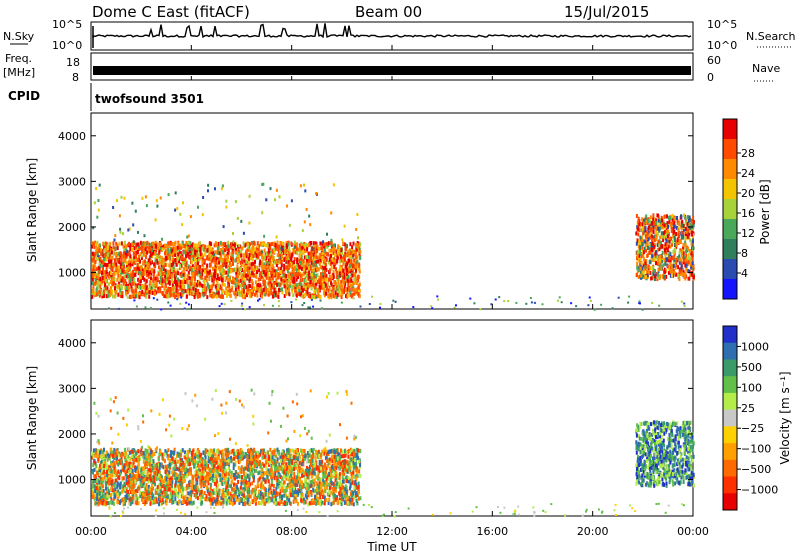  Describe the element at coordinates (73, 62) in the screenshot. I see `freq-top-tick: 18` at that location.